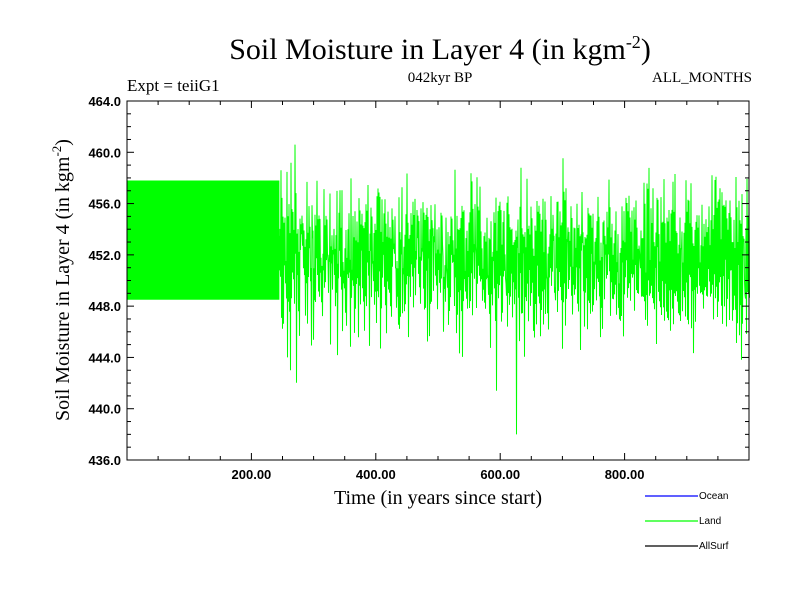 The image size is (800, 600). I want to click on y-tick-label: 456.0, so click(104, 204).